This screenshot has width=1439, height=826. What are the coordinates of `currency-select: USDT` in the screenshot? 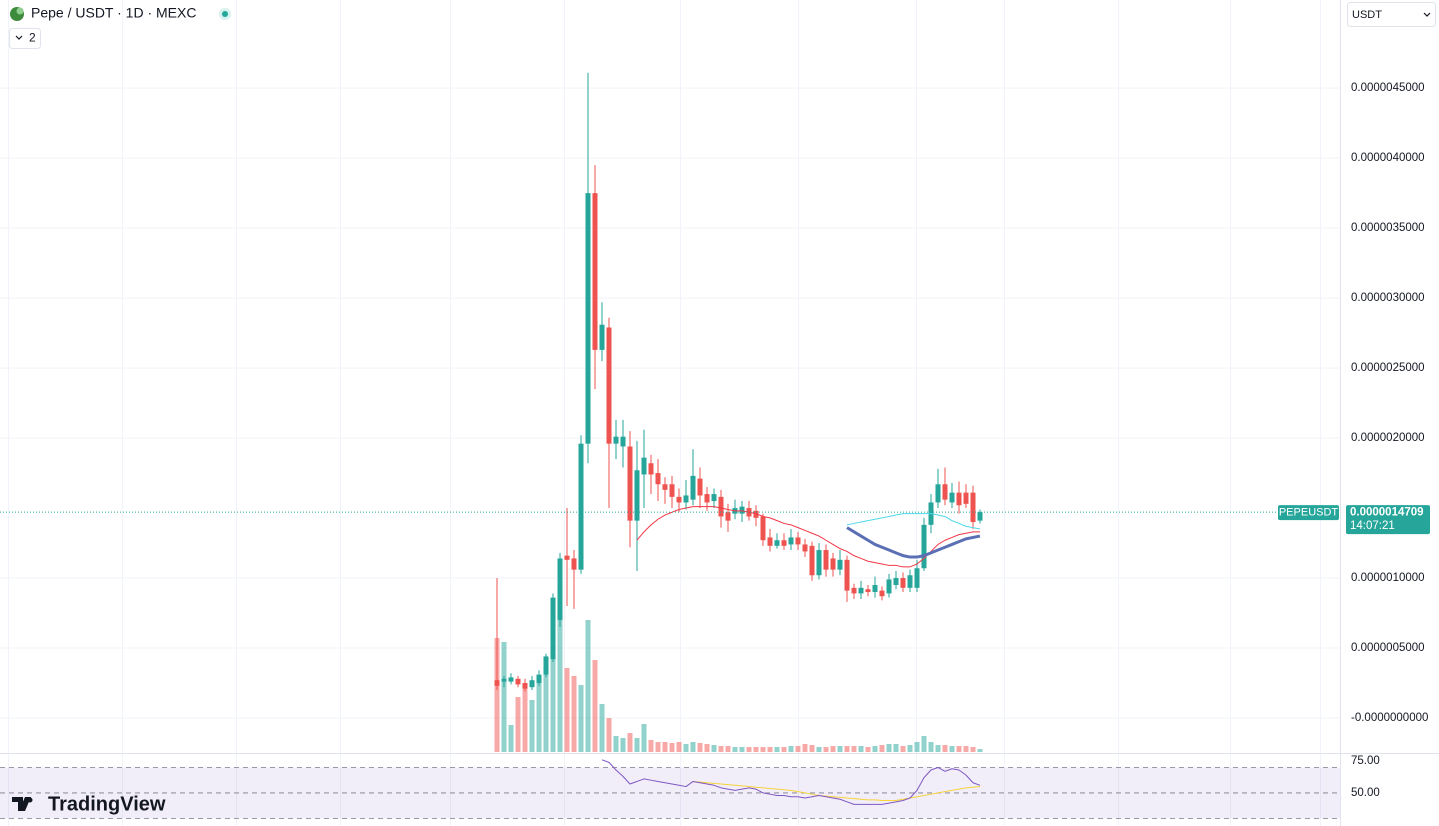 It's located at (1391, 14).